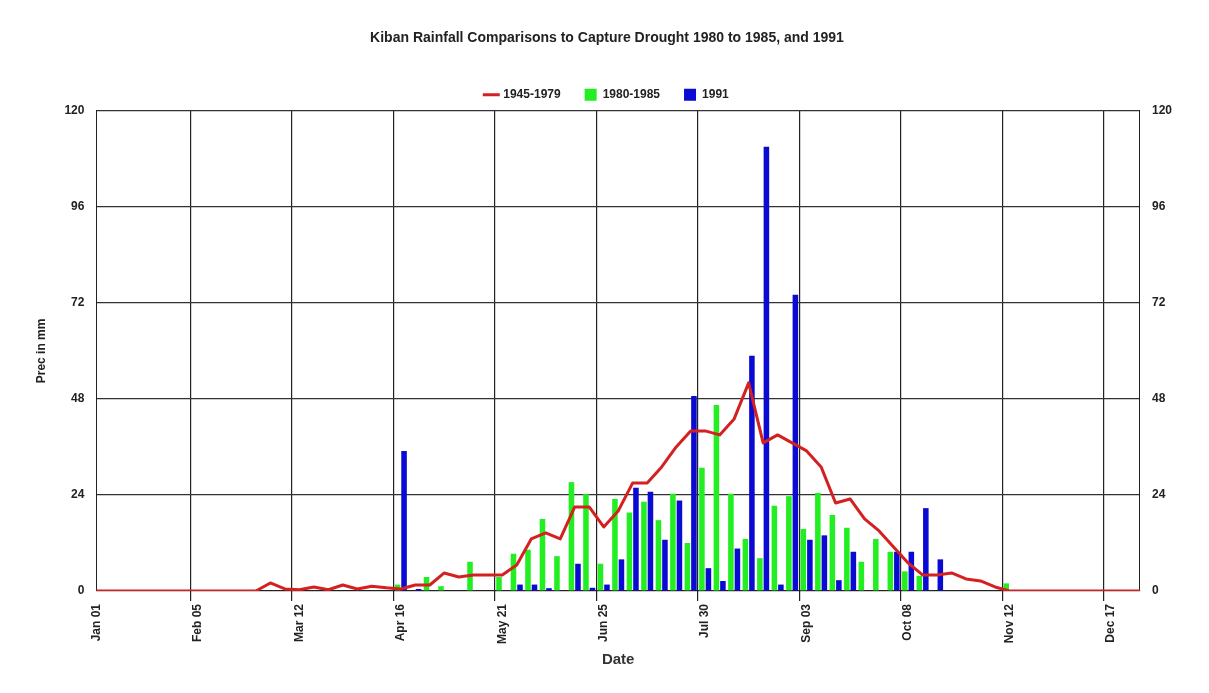  I want to click on y-tick-label: 24, so click(78, 494).